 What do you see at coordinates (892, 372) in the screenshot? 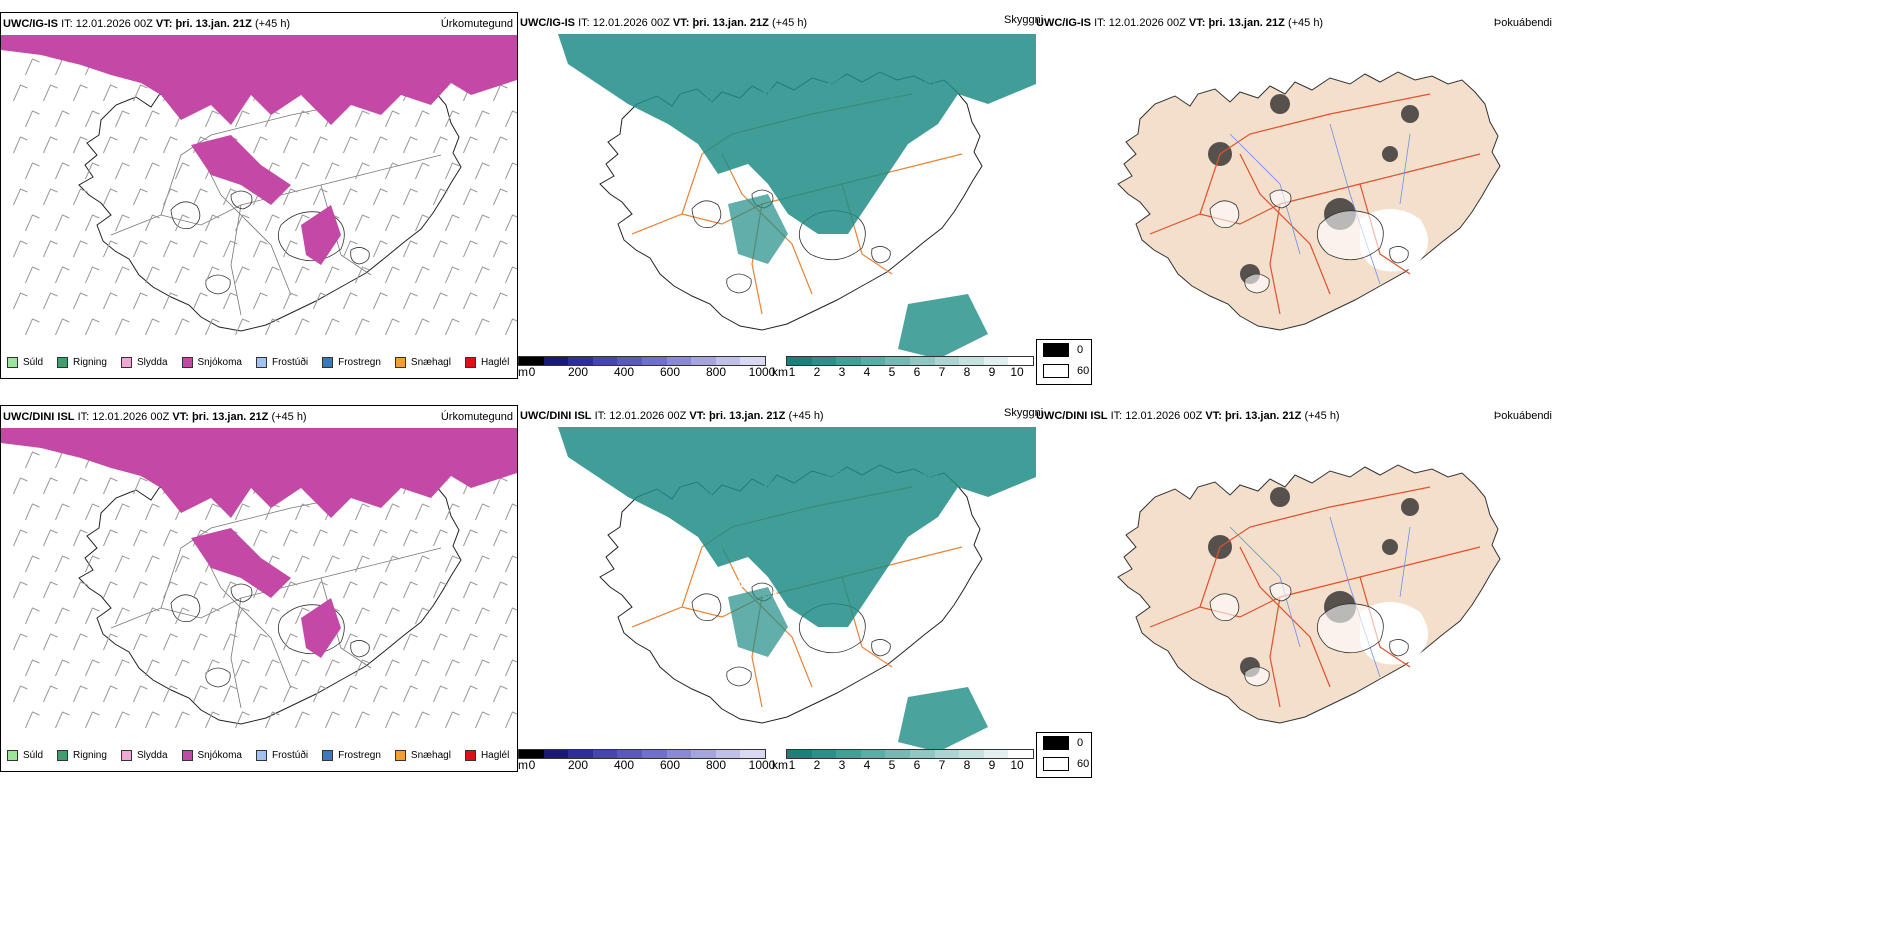
I see `colorbar-tick: 5` at bounding box center [892, 372].